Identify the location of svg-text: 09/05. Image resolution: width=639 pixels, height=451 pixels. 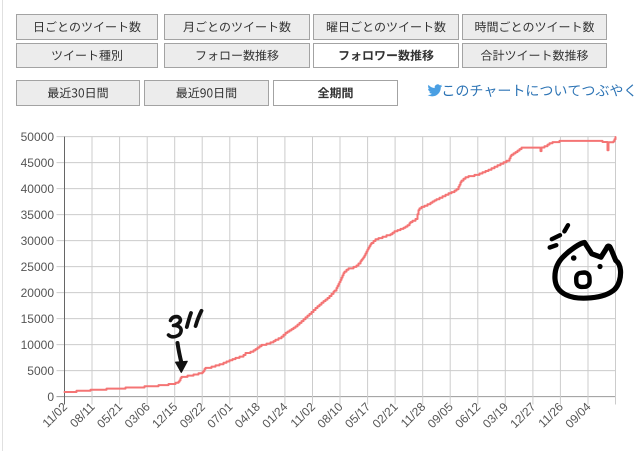
(440, 414).